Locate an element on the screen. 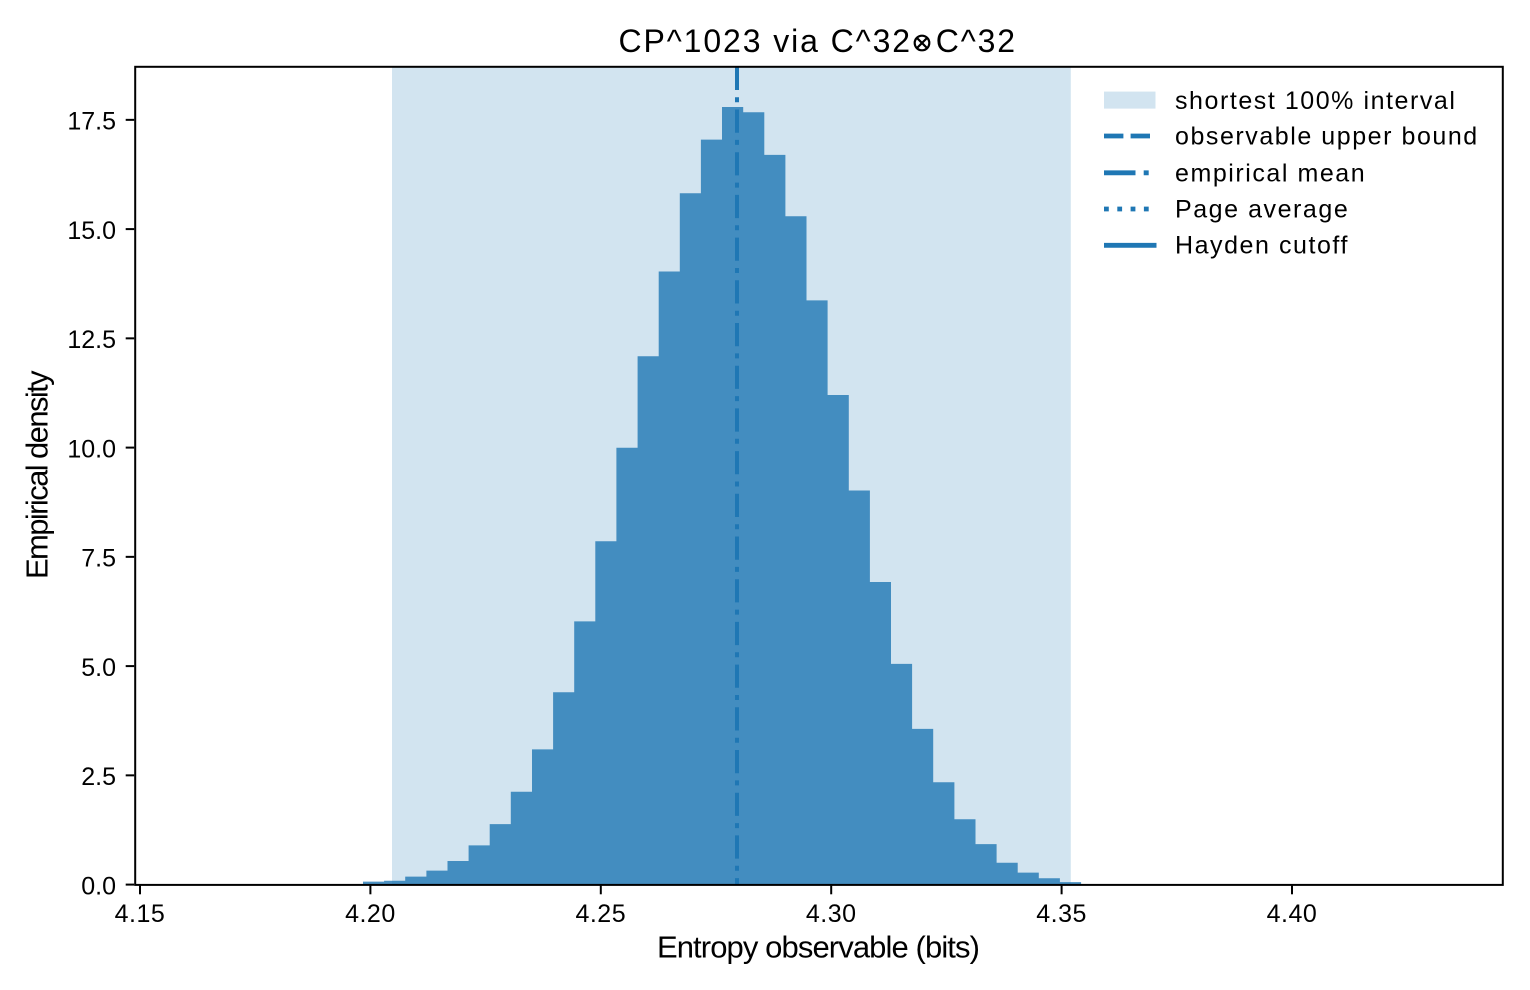 This screenshot has height=990, width=1530. svg-text: CP^1023 via C^32 is located at coordinates (765, 41).